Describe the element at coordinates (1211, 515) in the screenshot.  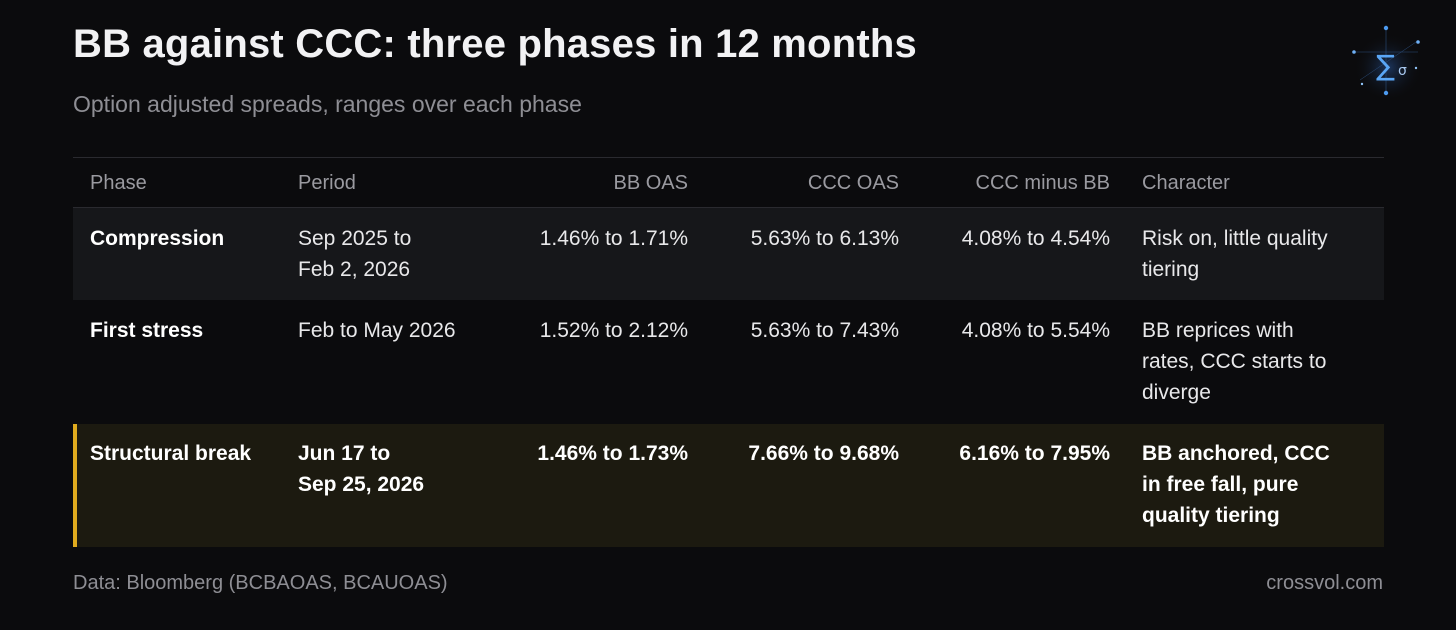
I see `character-line: quality tiering` at that location.